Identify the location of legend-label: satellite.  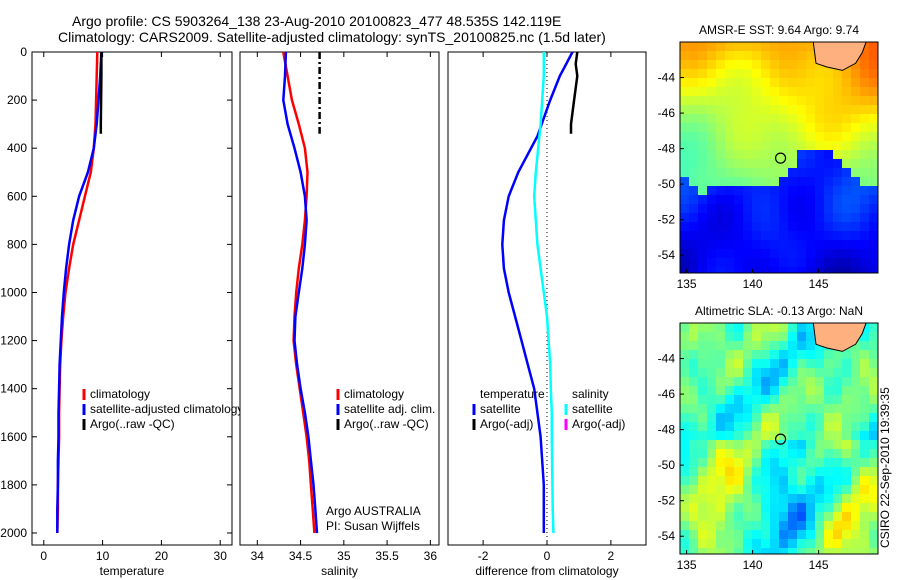
(592, 409).